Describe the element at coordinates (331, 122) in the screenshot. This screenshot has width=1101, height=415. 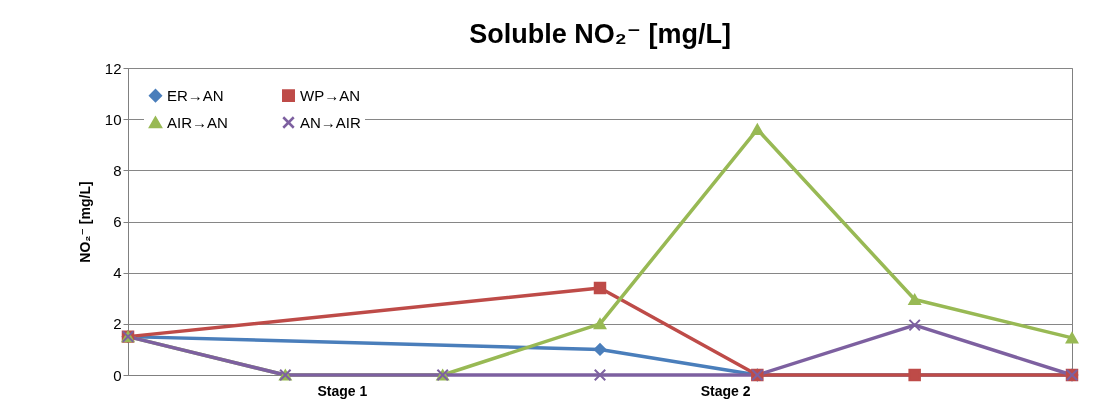
I see `legend-label: AN→AIR` at that location.